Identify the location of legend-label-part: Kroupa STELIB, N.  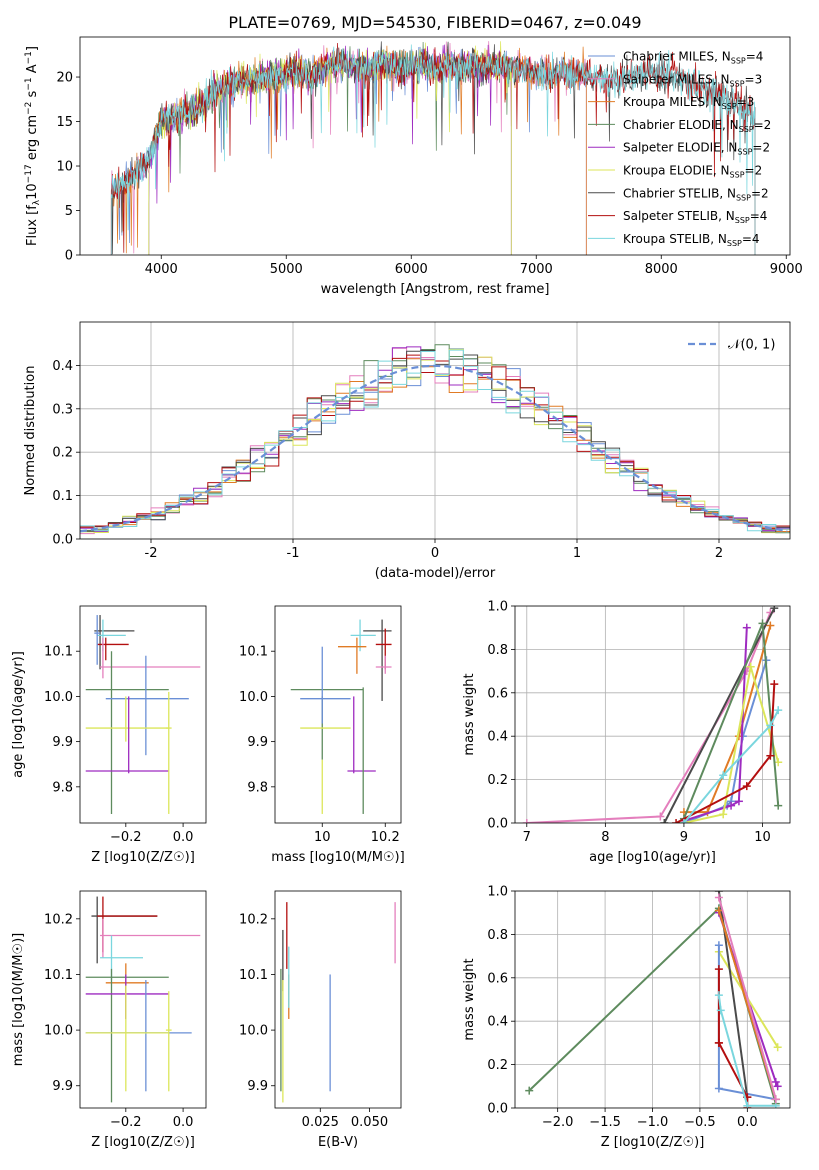
(675, 239).